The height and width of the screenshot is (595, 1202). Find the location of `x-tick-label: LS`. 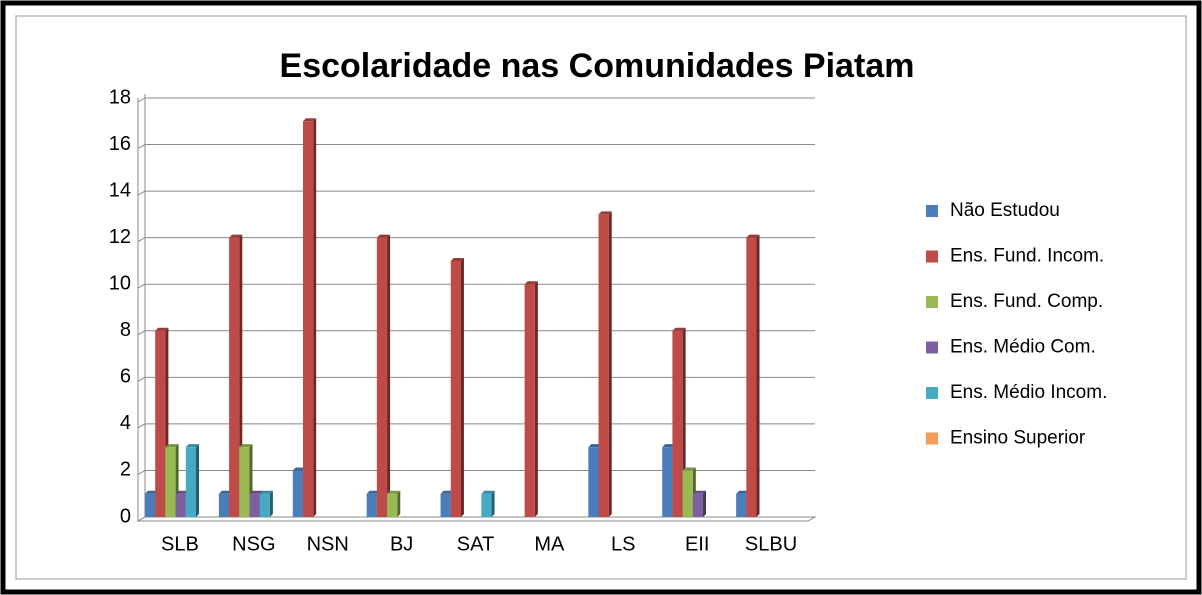

x-tick-label: LS is located at coordinates (623, 544).